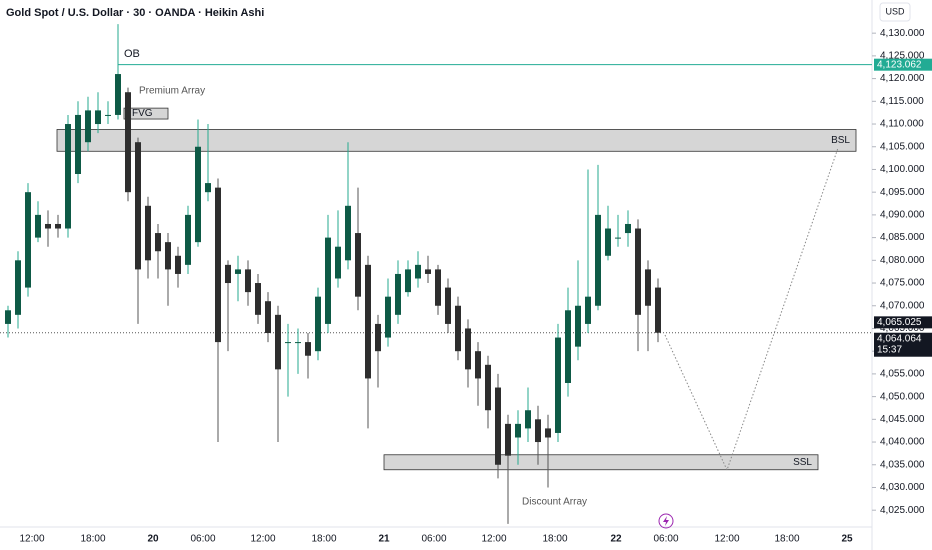 The height and width of the screenshot is (550, 932). What do you see at coordinates (902, 215) in the screenshot?
I see `y-tick-label: 4,090.000` at bounding box center [902, 215].